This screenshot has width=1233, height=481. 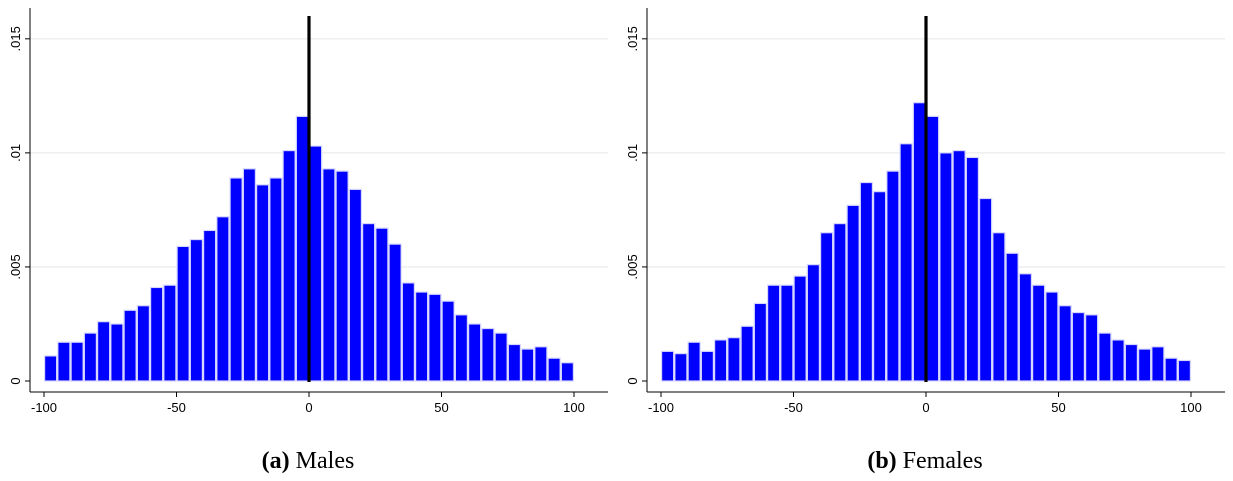 What do you see at coordinates (574, 407) in the screenshot?
I see `x-tick-label: 100` at bounding box center [574, 407].